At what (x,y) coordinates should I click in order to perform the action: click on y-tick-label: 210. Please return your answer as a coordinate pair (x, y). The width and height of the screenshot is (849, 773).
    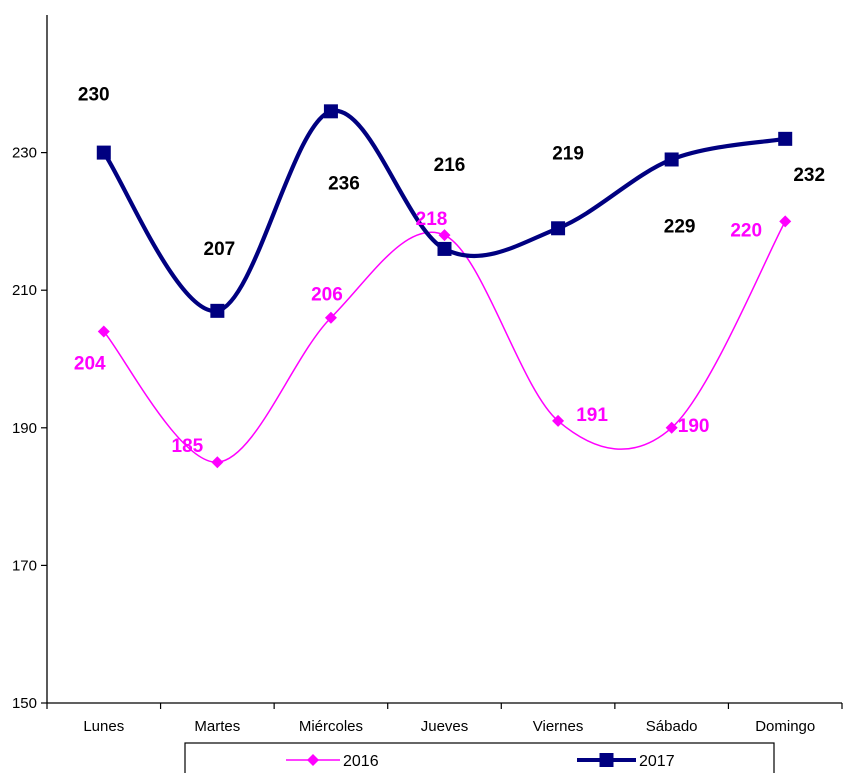
    Looking at the image, I should click on (24, 290).